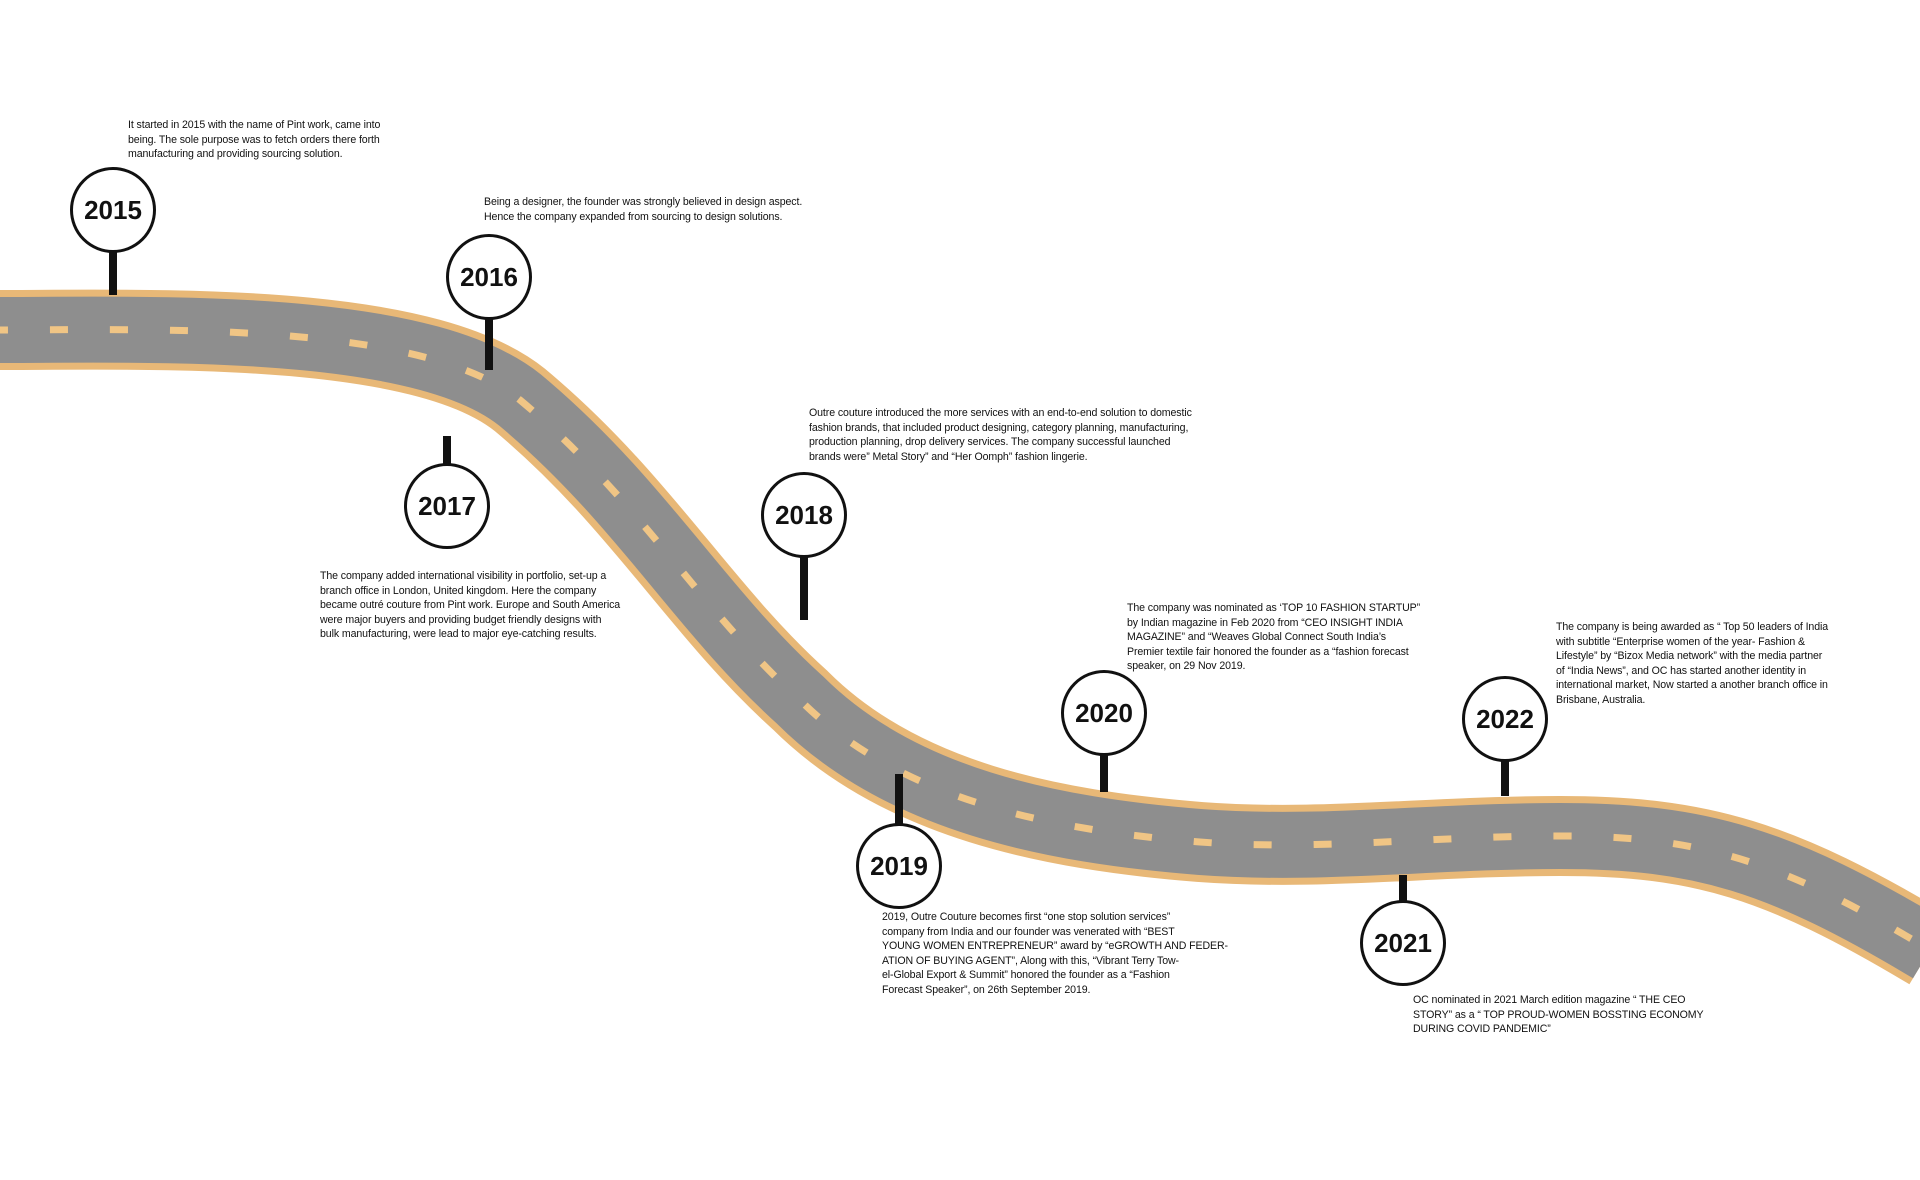  What do you see at coordinates (1104, 713) in the screenshot?
I see `year-badge-2020: 2020` at bounding box center [1104, 713].